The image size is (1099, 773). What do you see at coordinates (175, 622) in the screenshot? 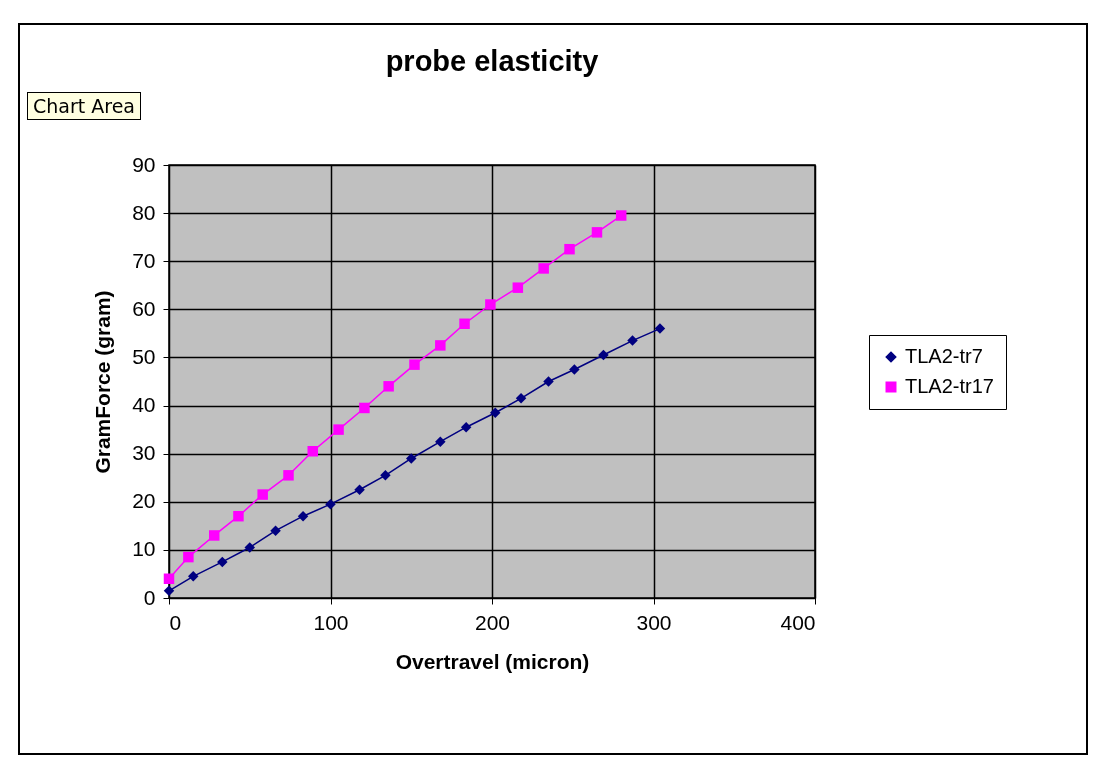
I see `x-tick-label: 0` at bounding box center [175, 622].